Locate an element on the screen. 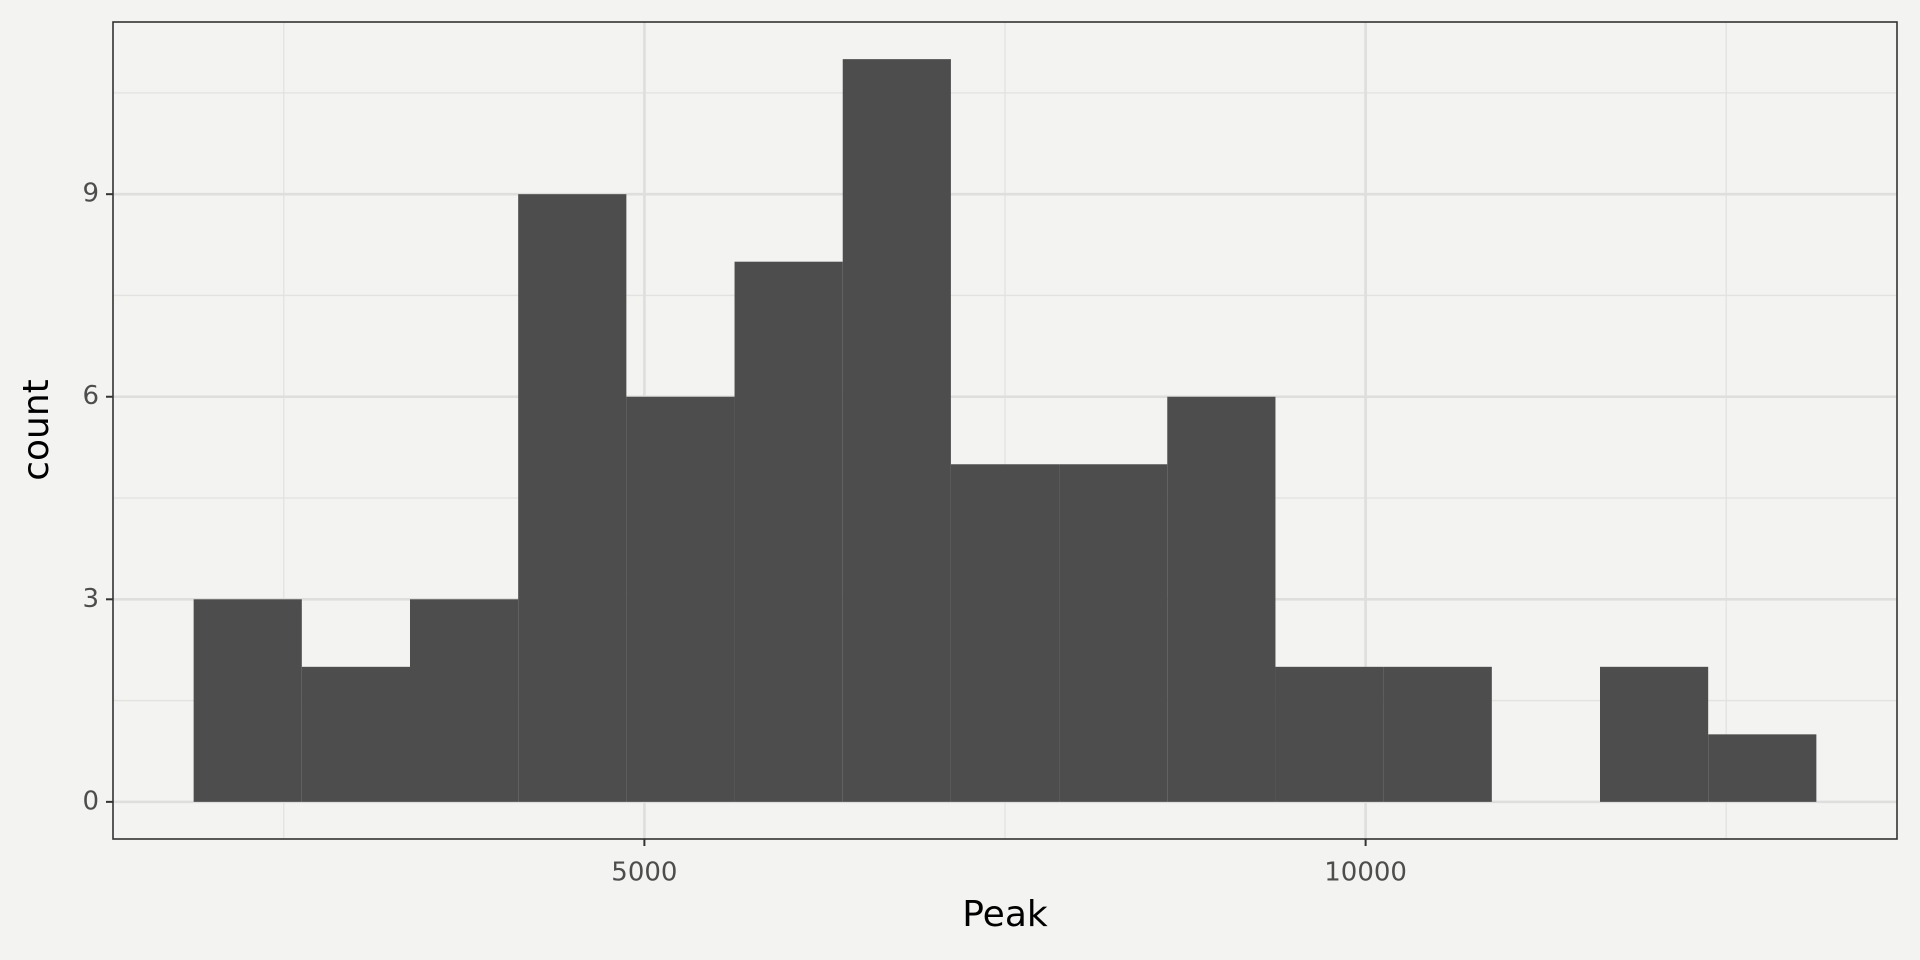  y-tick-label: 6 is located at coordinates (90, 396).